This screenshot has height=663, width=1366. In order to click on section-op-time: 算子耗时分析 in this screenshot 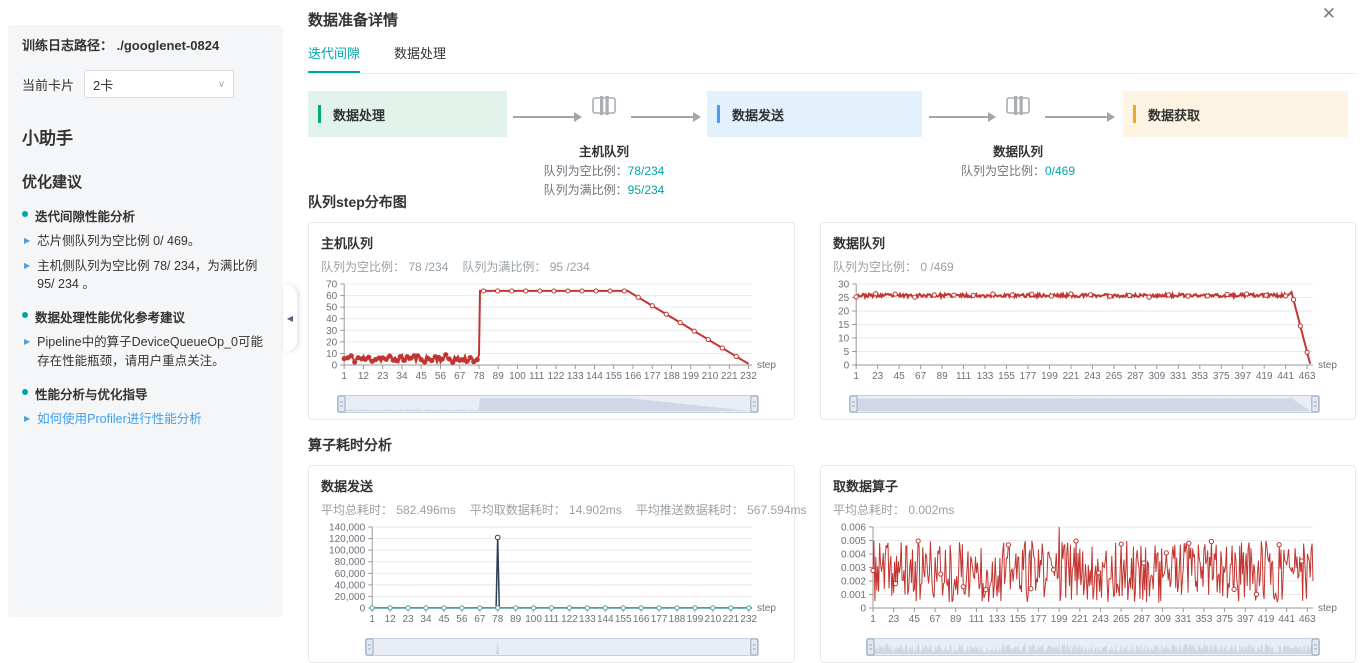, I will do `click(350, 445)`.